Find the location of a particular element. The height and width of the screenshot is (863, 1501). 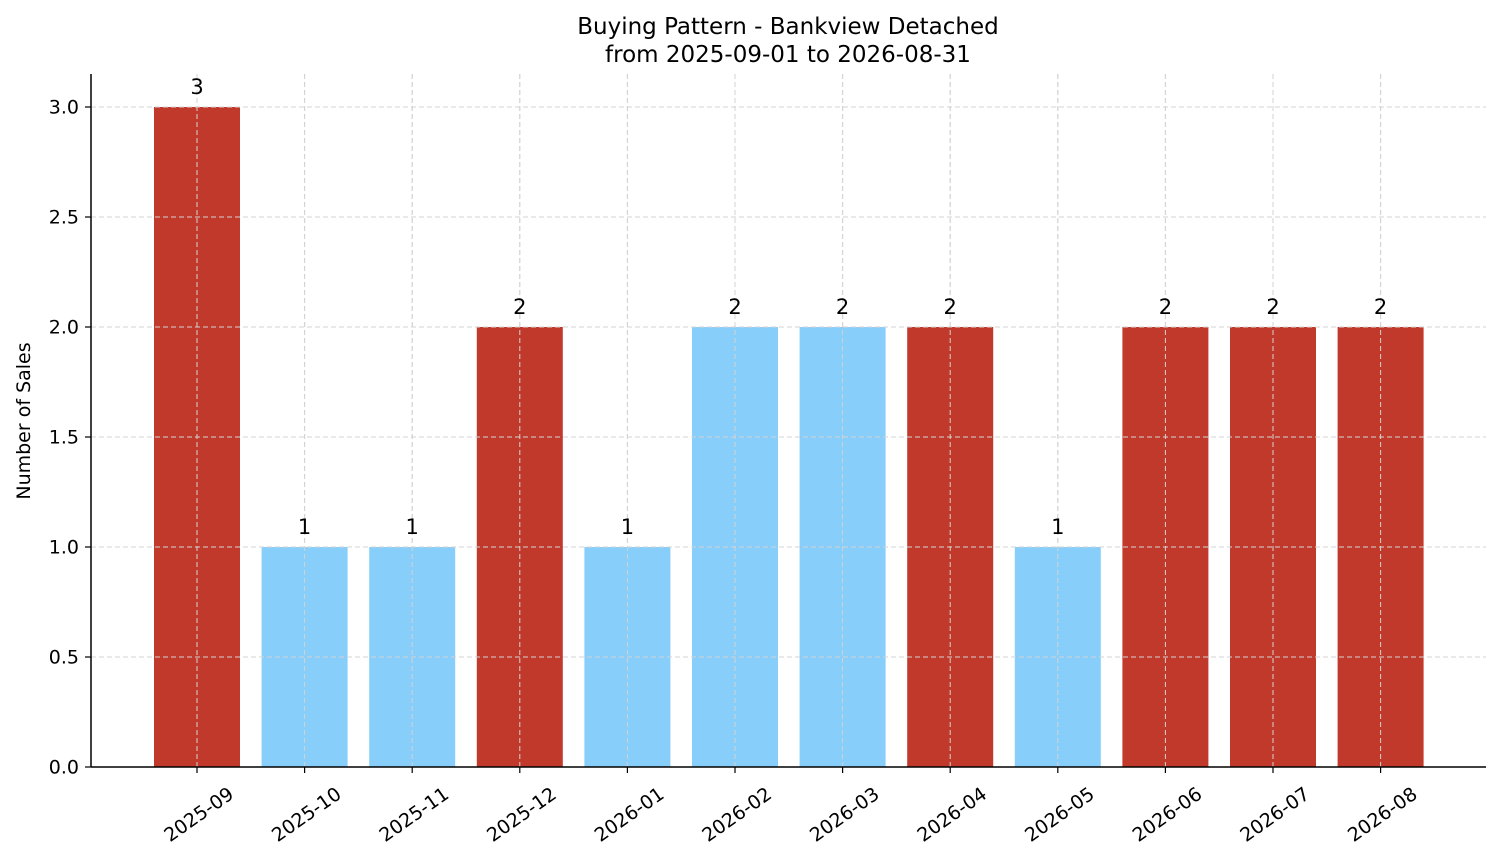

chart-title: Buying Pattern - Bankview Detached is located at coordinates (788, 27).